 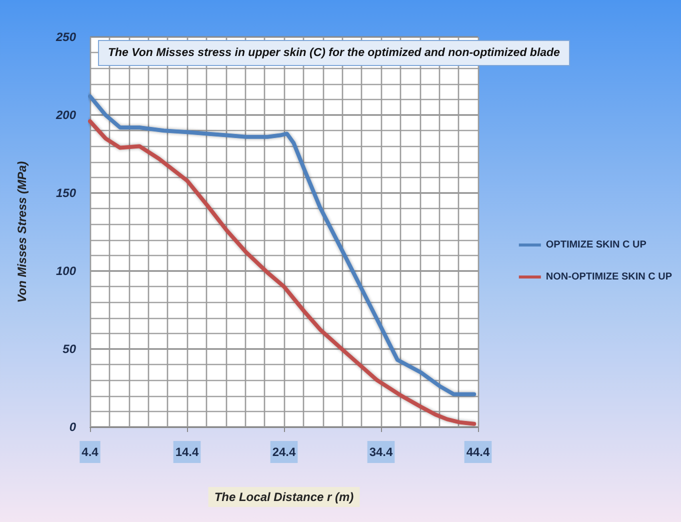 I want to click on x-tick-label: 14.4, so click(x=187, y=452).